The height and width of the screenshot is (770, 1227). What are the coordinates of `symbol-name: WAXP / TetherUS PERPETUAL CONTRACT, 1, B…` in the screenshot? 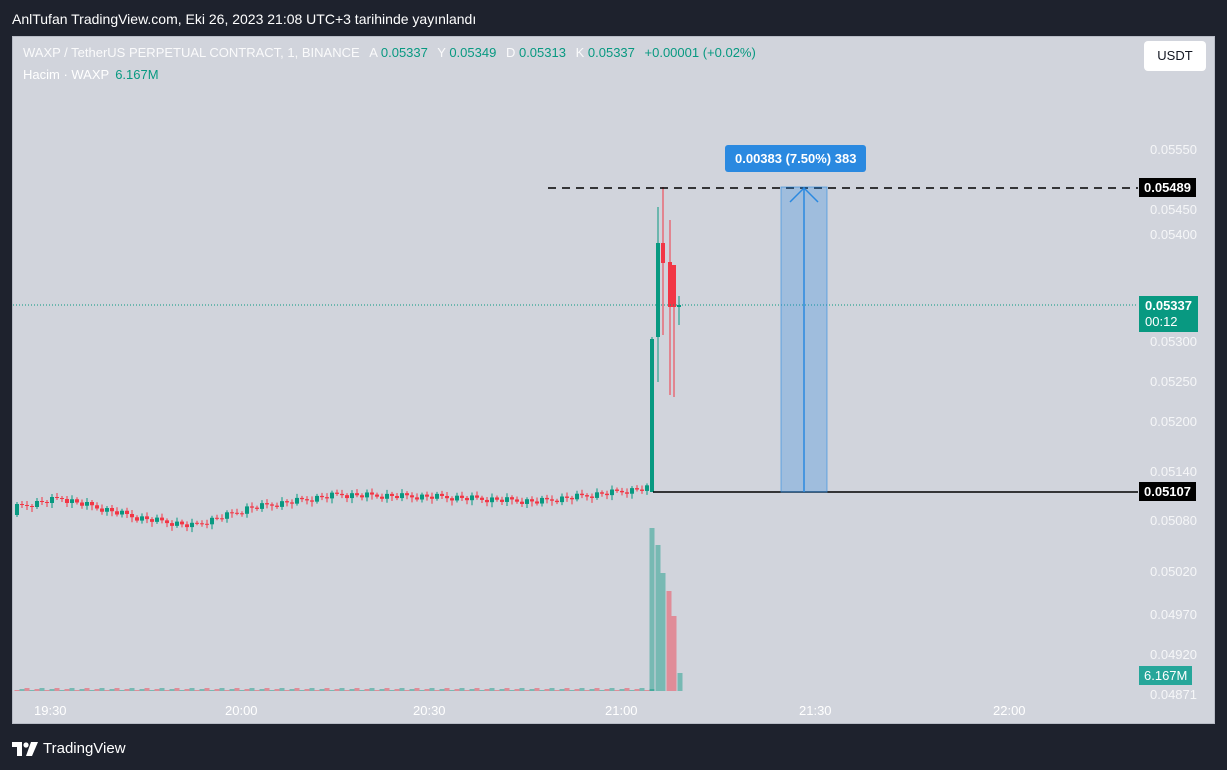 It's located at (191, 52).